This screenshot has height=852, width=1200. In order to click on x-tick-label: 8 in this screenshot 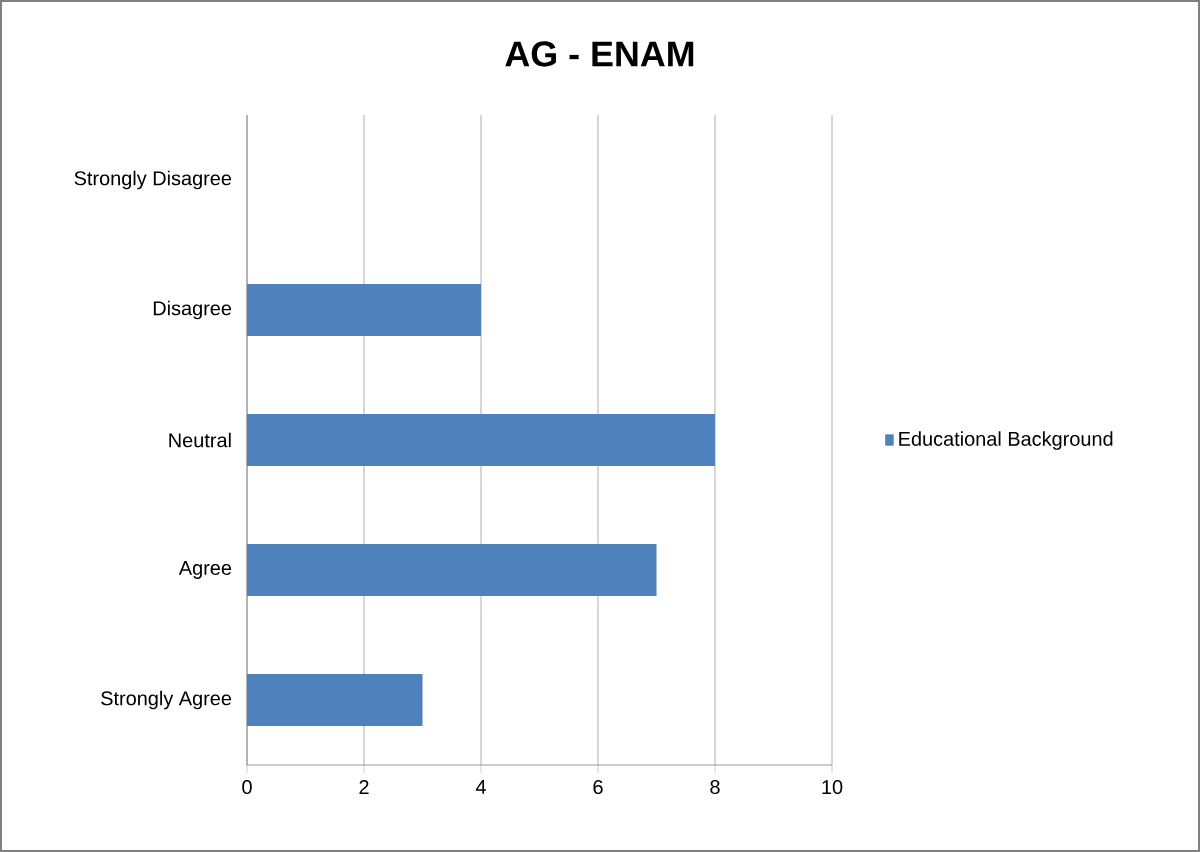, I will do `click(715, 787)`.